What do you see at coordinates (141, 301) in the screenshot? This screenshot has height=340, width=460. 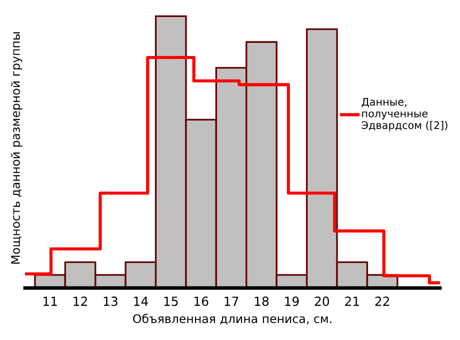 I see `x-tick-label: 14` at bounding box center [141, 301].